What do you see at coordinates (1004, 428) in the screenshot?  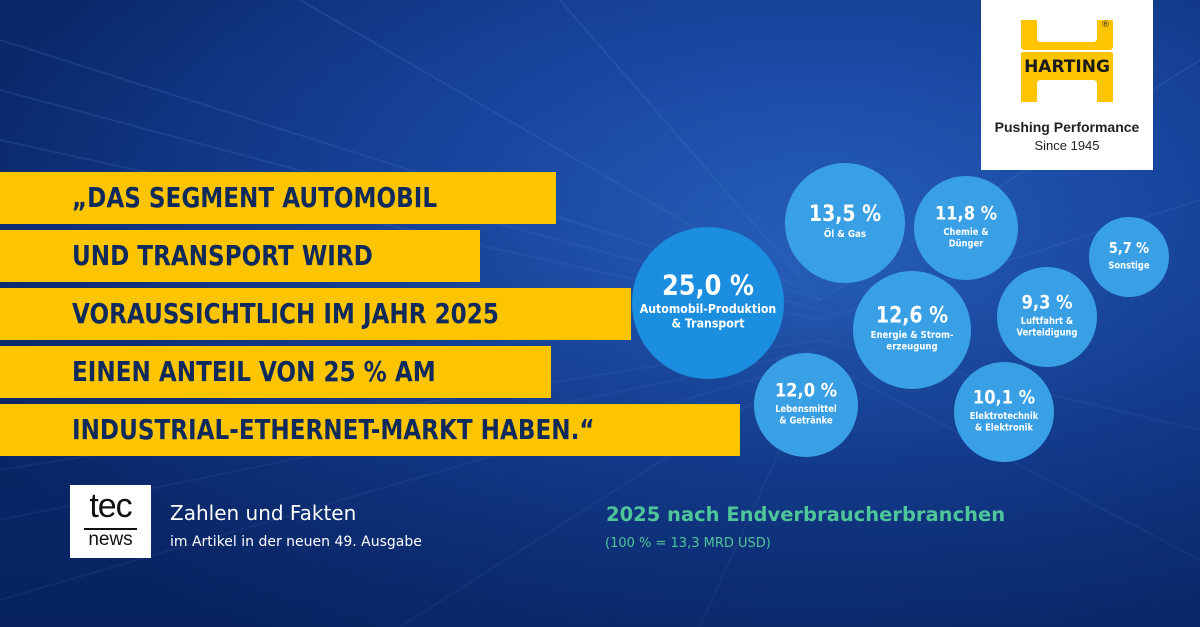 I see `bubble-category-label: & Elektronik` at bounding box center [1004, 428].